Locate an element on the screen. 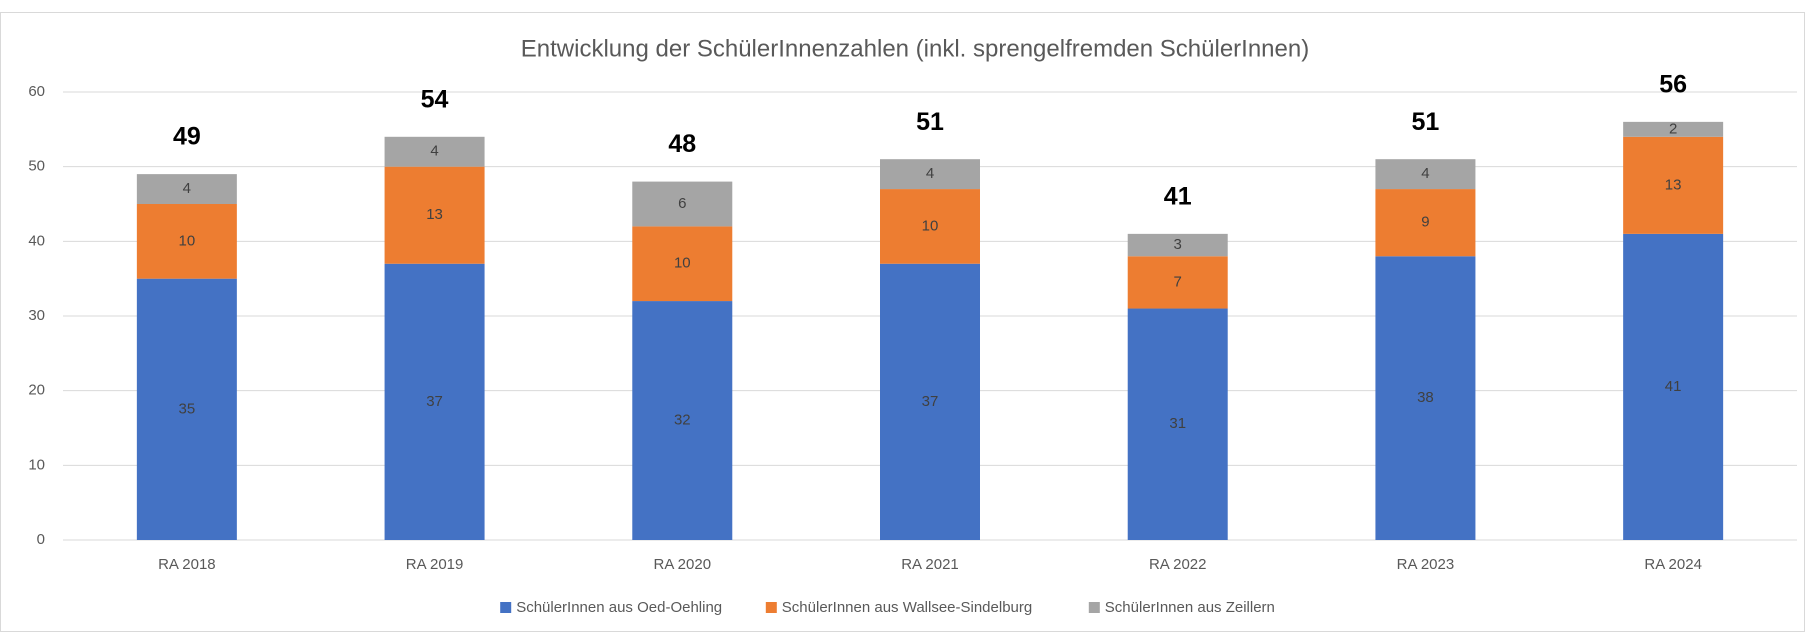  x-tick-label: RA 2023 is located at coordinates (1426, 564).